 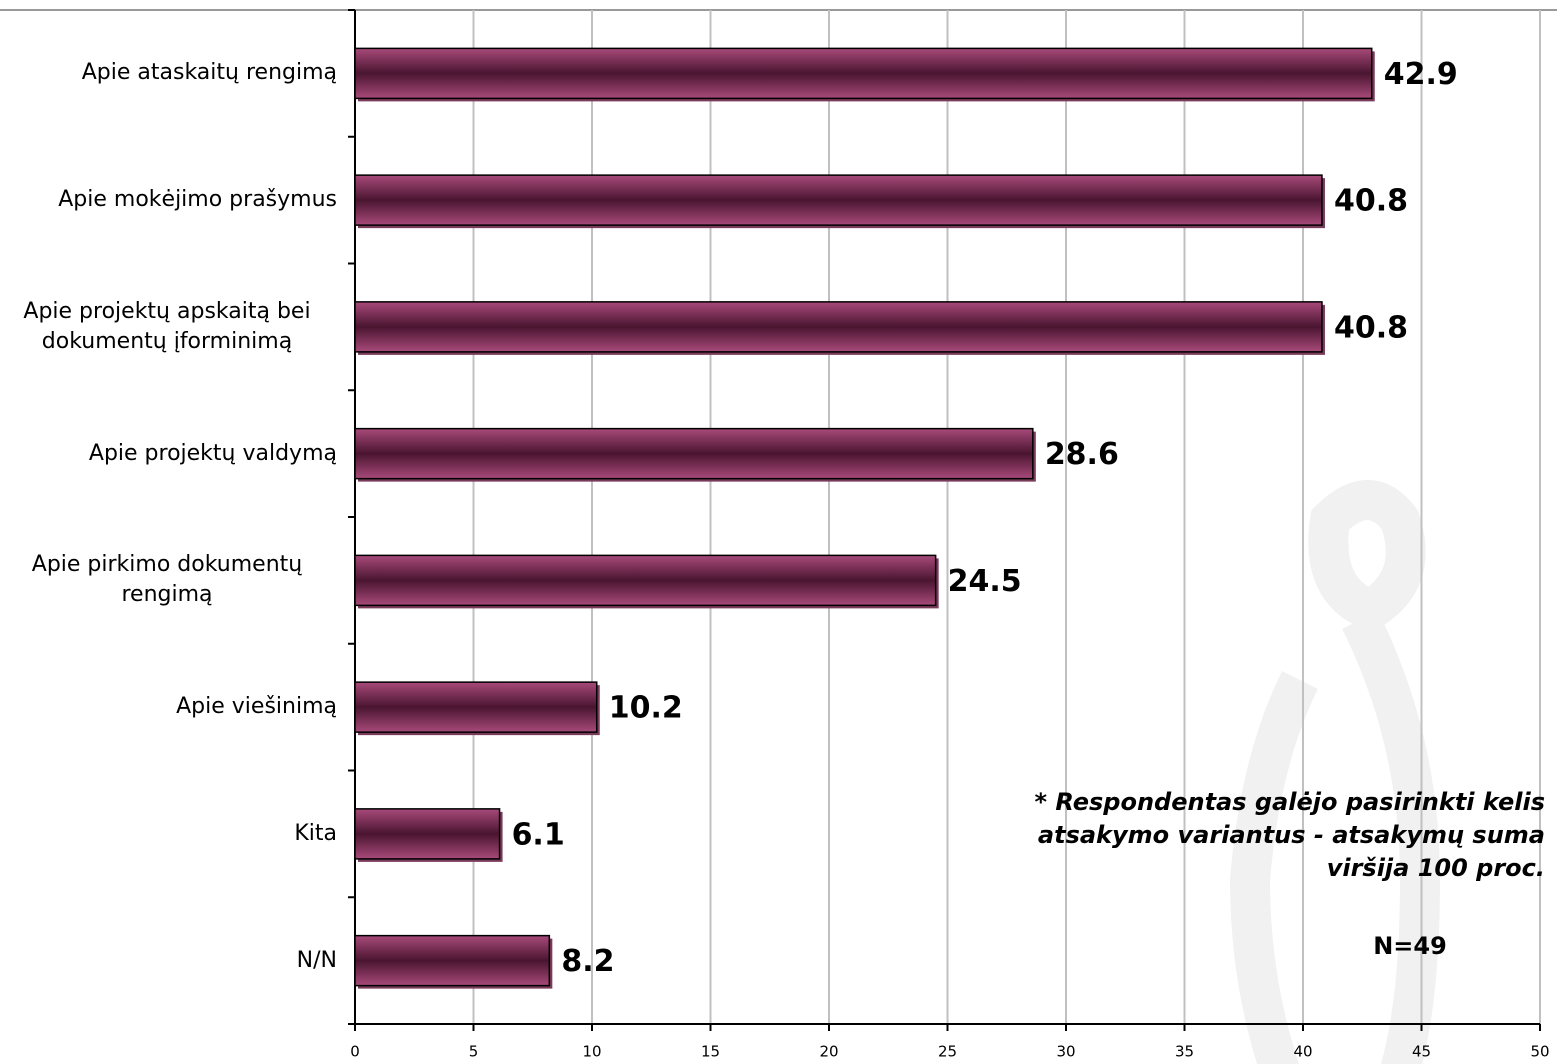 I want to click on x-tick-label: 30, so click(x=1065, y=1052).